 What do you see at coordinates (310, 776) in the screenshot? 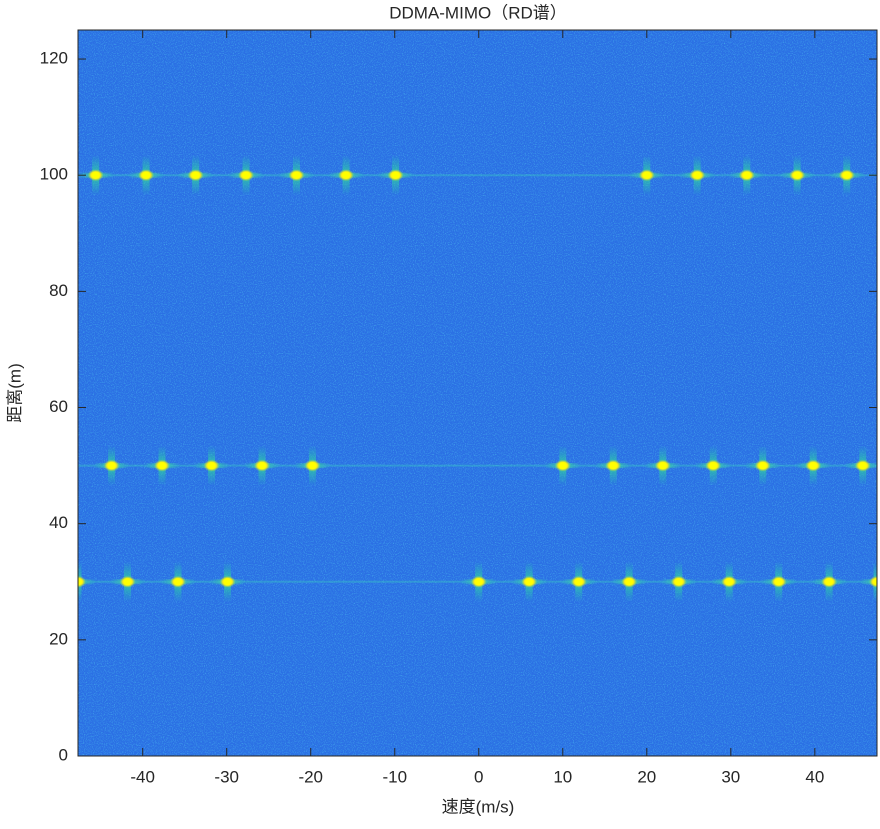
I see `x-tick-label: -20` at bounding box center [310, 776].